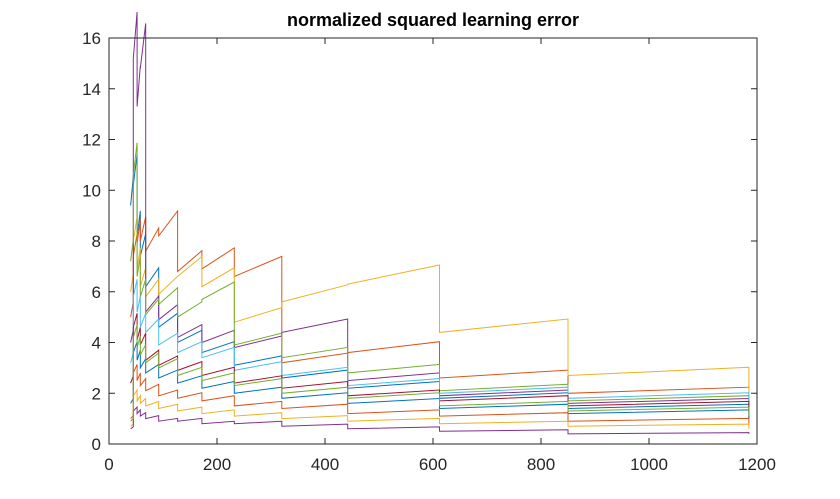  I want to click on y-tick-label: 6, so click(96, 292).